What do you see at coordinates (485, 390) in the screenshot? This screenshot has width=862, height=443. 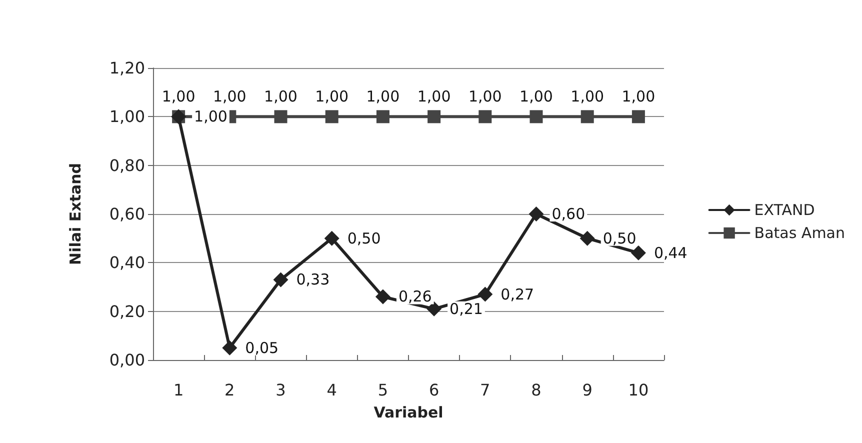 I see `x-tick-label: 7` at bounding box center [485, 390].